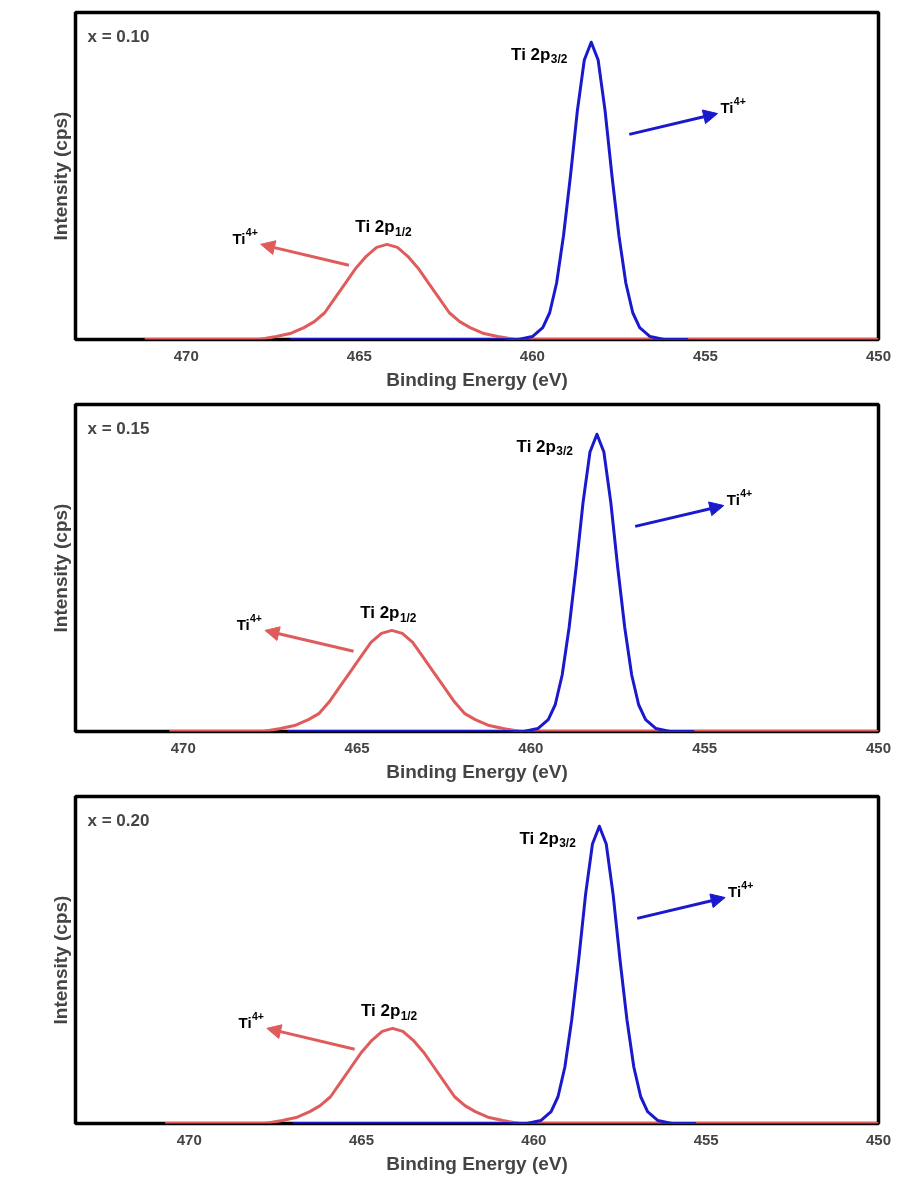 This screenshot has height=1187, width=903. I want to click on annotation: x = 0.15, so click(118, 428).